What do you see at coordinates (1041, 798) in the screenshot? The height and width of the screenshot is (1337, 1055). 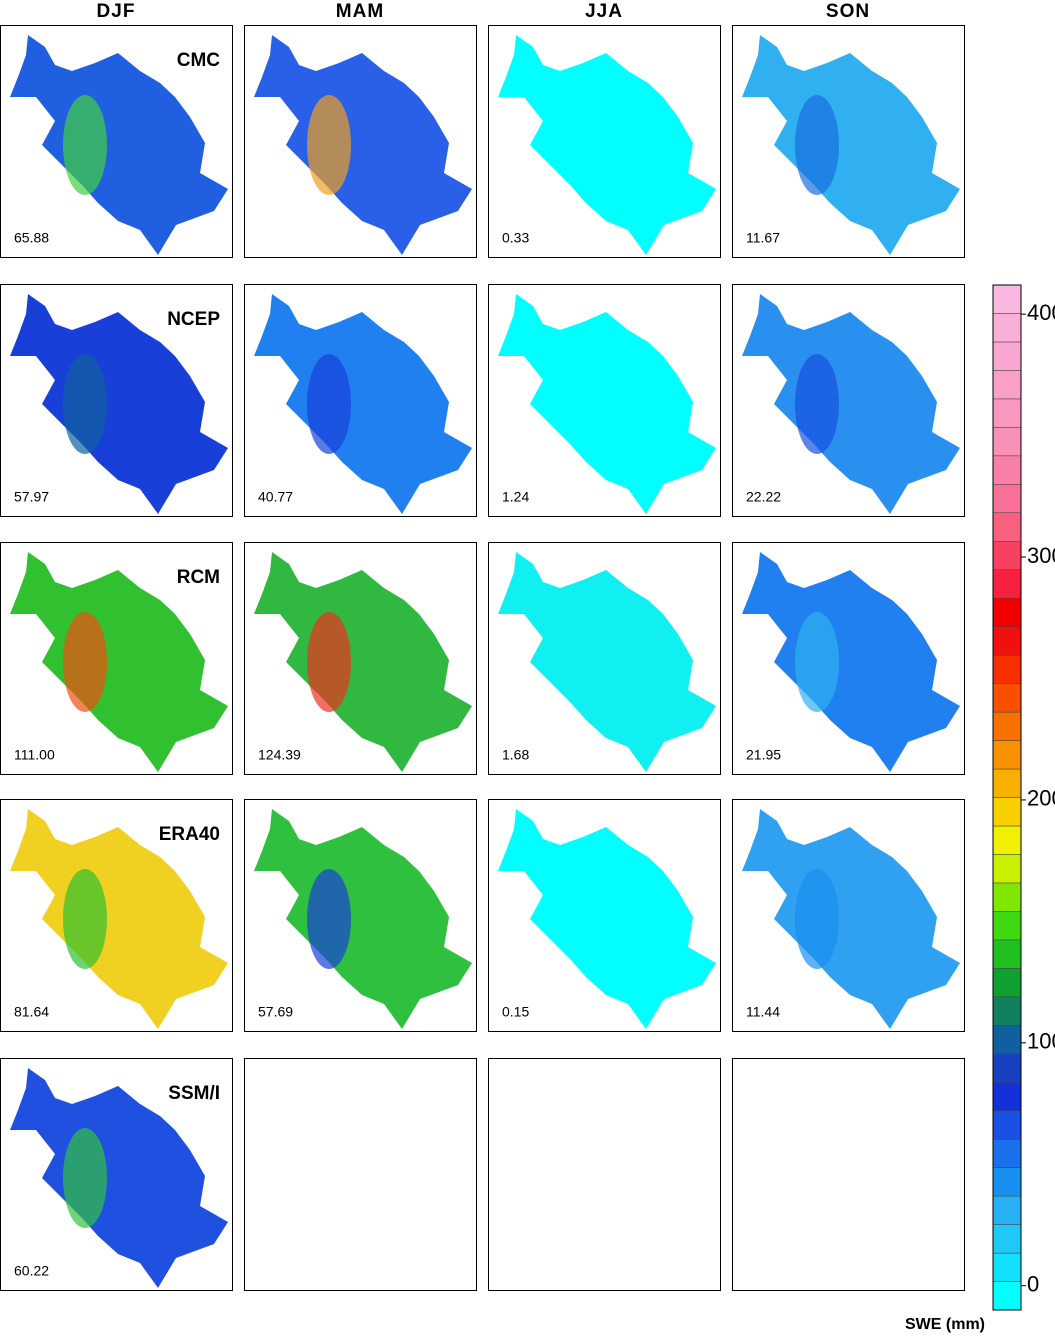 I see `colorbar-tick-label: 200` at bounding box center [1041, 798].